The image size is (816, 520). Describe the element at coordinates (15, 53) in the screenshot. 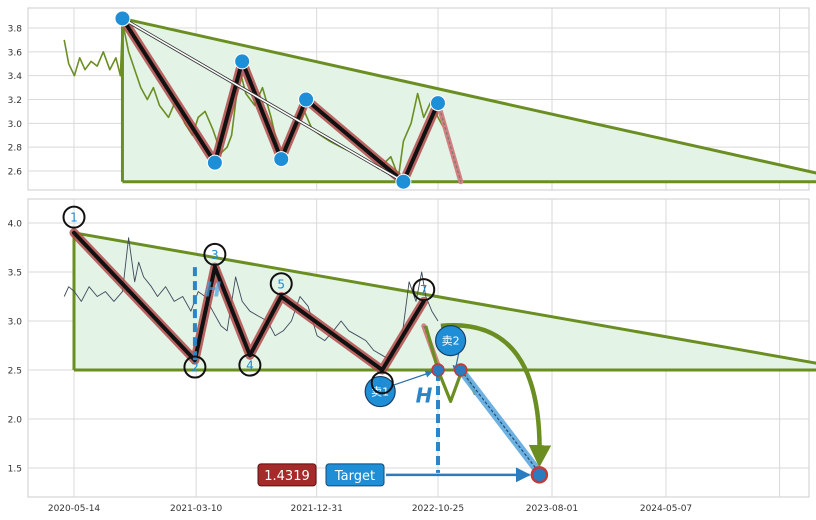

I see `y-tick-label: 3.6` at that location.